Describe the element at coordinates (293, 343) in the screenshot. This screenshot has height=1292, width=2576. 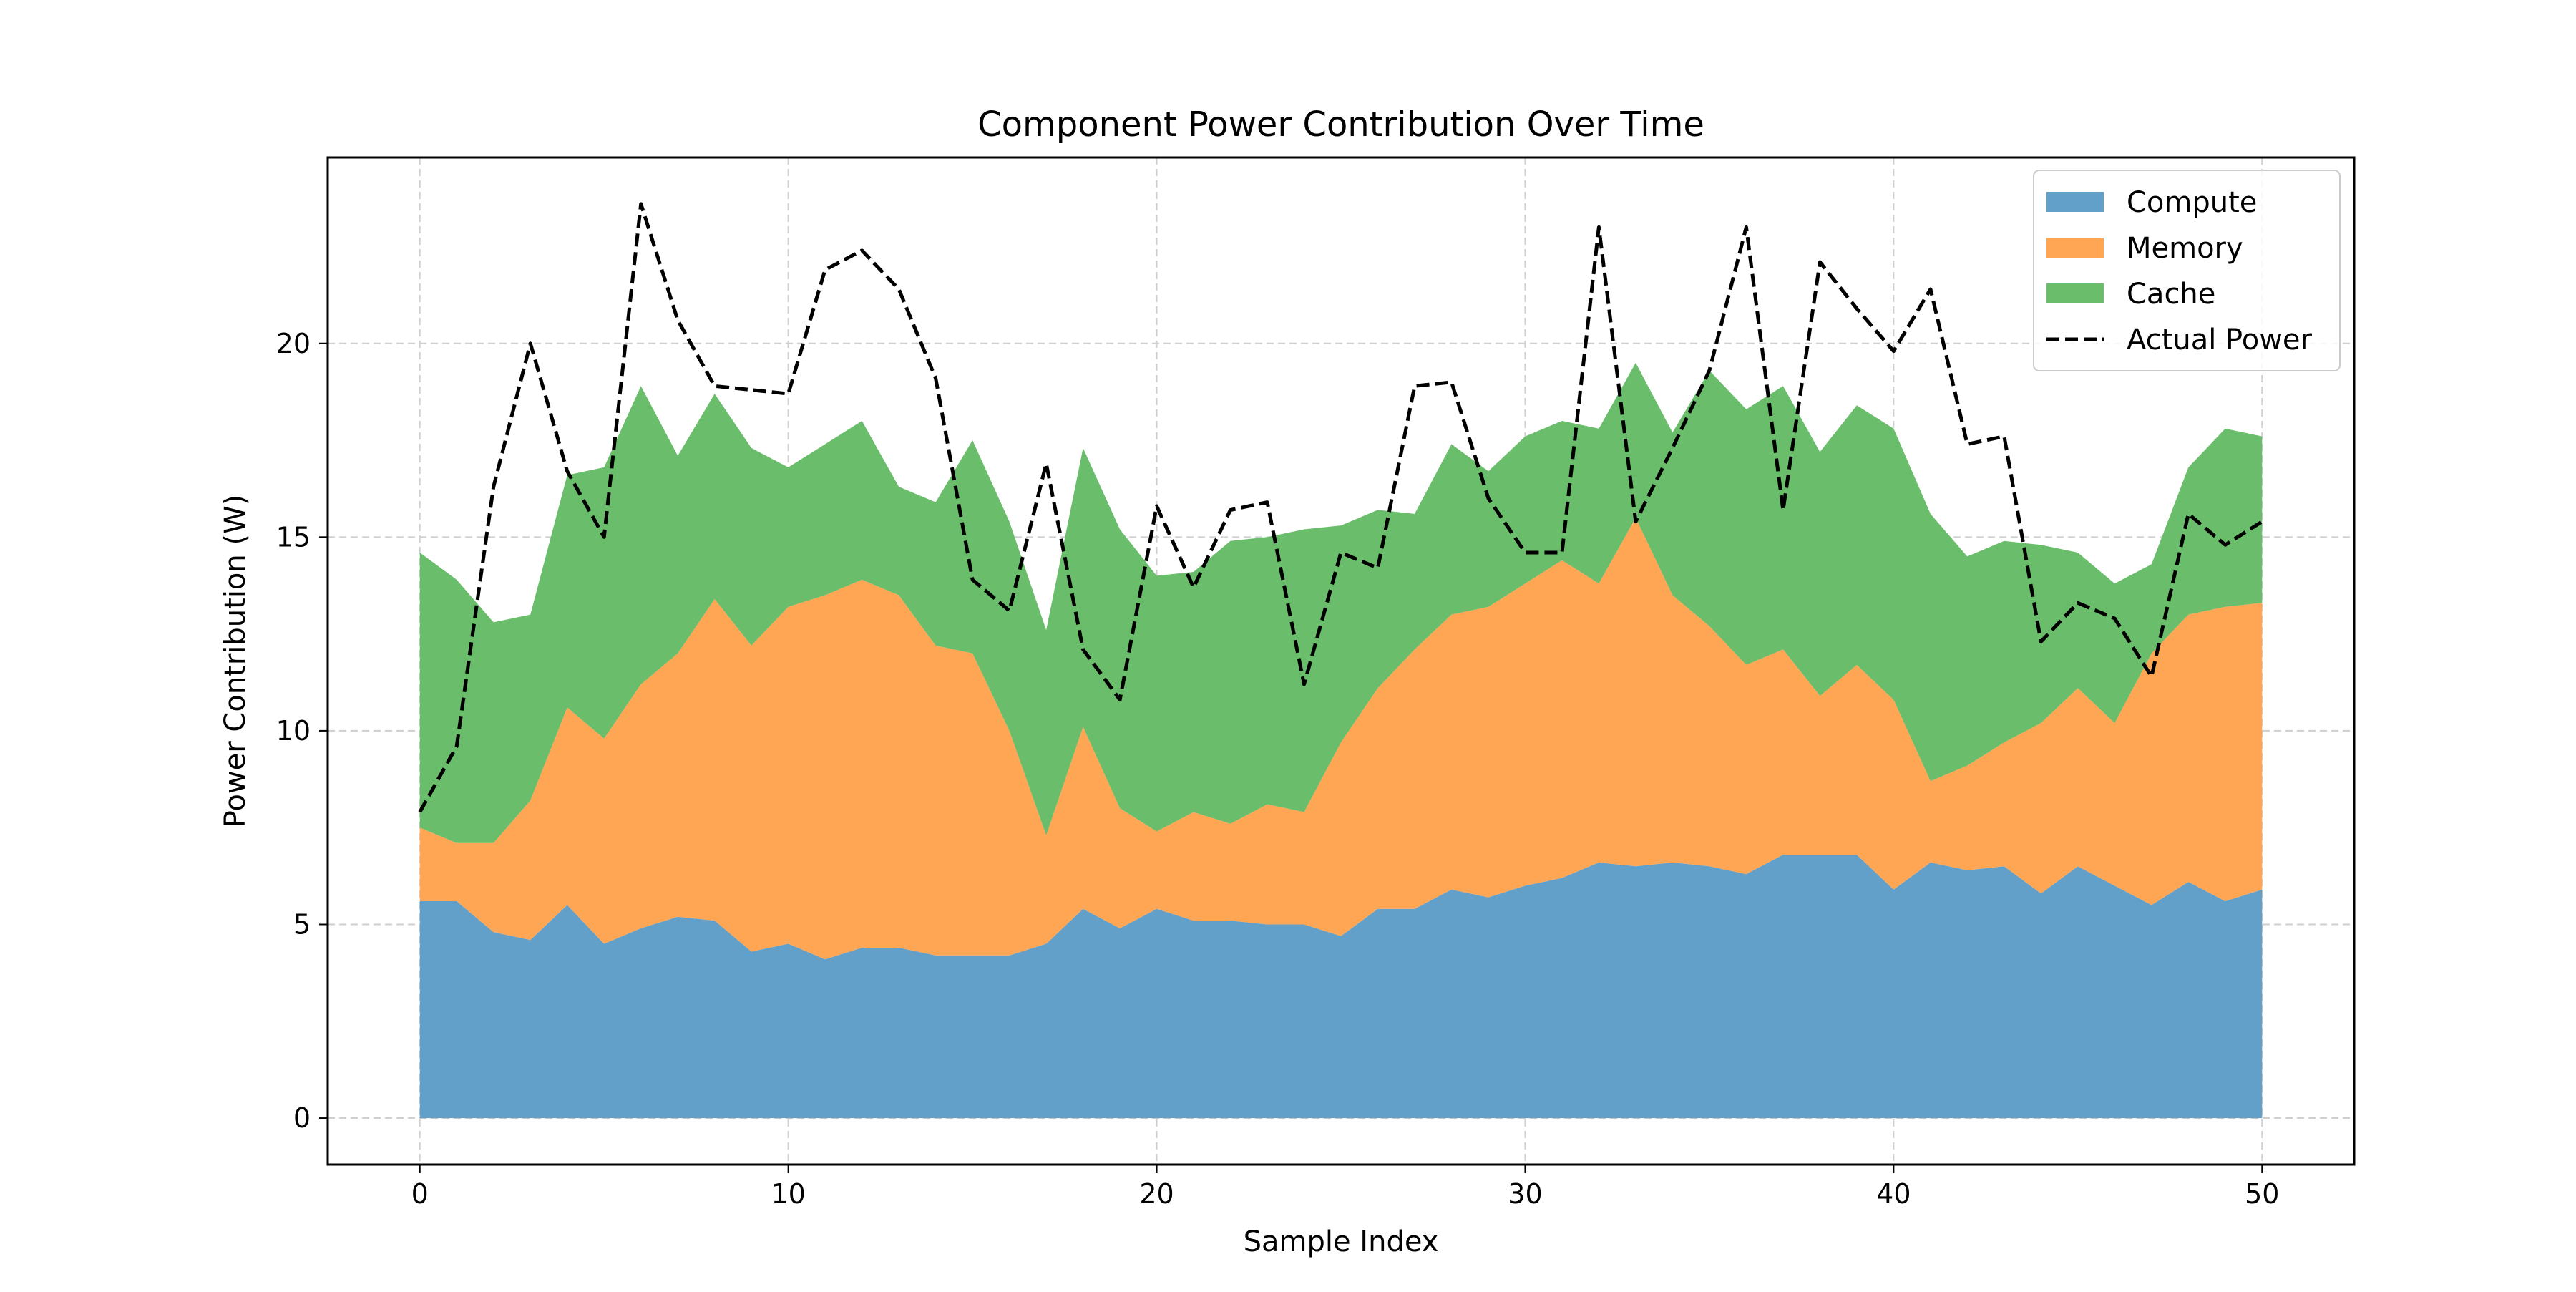
I see `y-tick-label: 20` at that location.